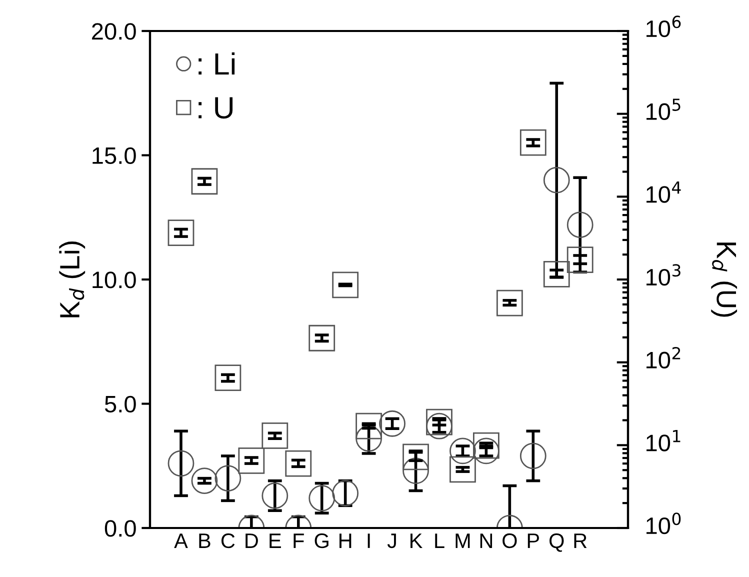 The width and height of the screenshot is (749, 577). I want to click on x-tick-label: Q, so click(557, 542).